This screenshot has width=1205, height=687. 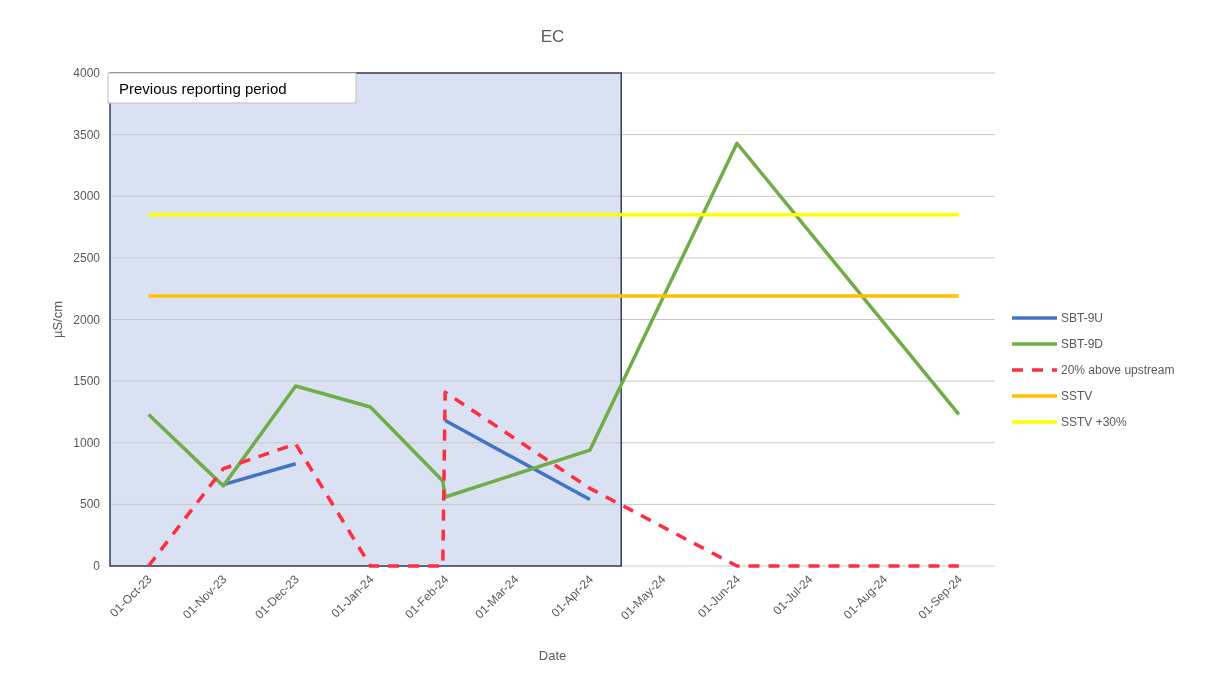 I want to click on label-box: Previous reporting period, so click(x=232, y=88).